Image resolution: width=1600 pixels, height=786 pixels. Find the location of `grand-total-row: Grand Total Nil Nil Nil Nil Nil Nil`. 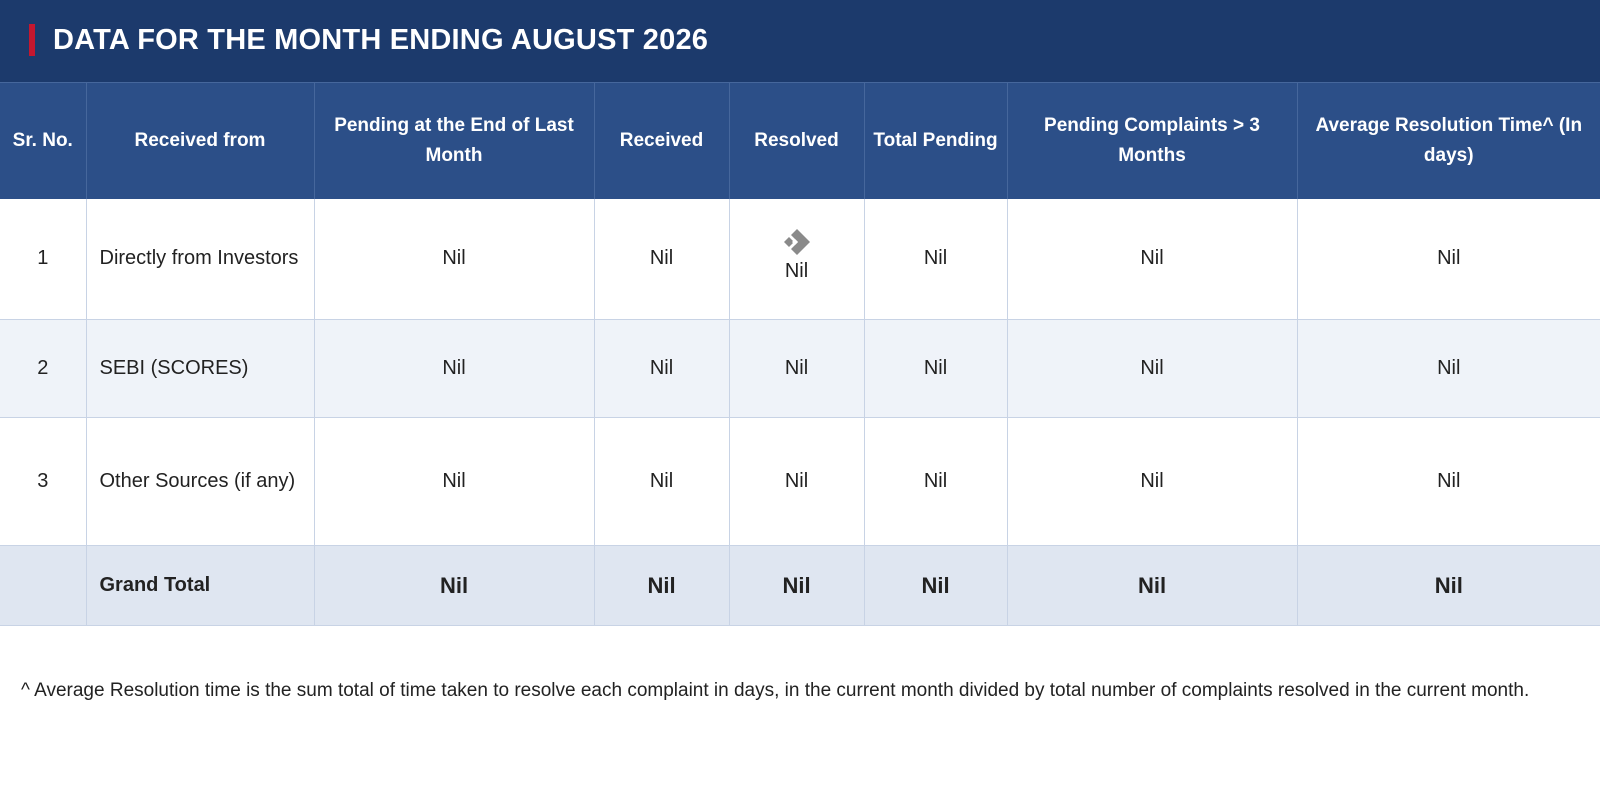

grand-total-row: Grand Total Nil Nil Nil Nil Nil Nil is located at coordinates (800, 585).